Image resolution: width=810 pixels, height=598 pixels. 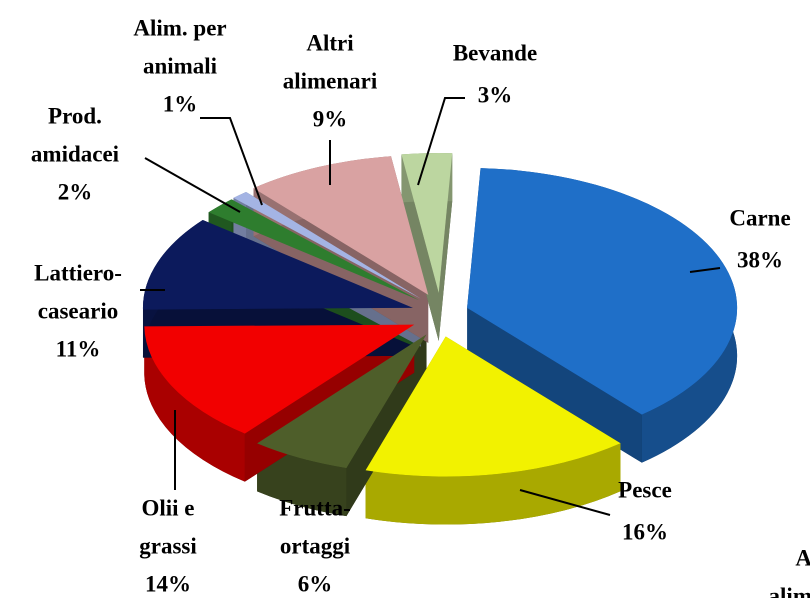 What do you see at coordinates (179, 27) in the screenshot?
I see `slice-label: Alim. per` at bounding box center [179, 27].